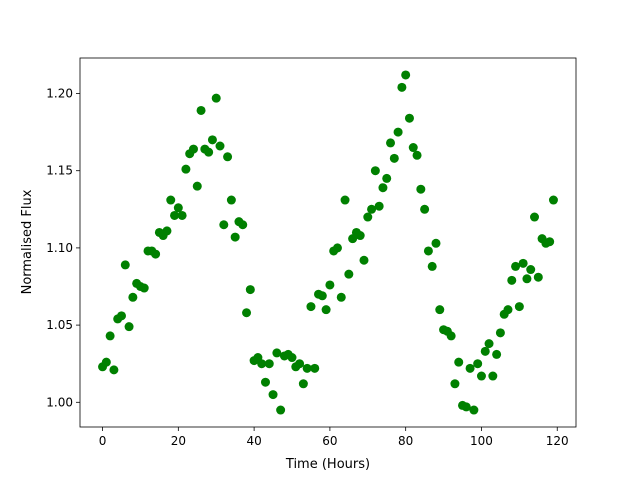  What do you see at coordinates (253, 441) in the screenshot?
I see `x-tick-label: 40` at bounding box center [253, 441].